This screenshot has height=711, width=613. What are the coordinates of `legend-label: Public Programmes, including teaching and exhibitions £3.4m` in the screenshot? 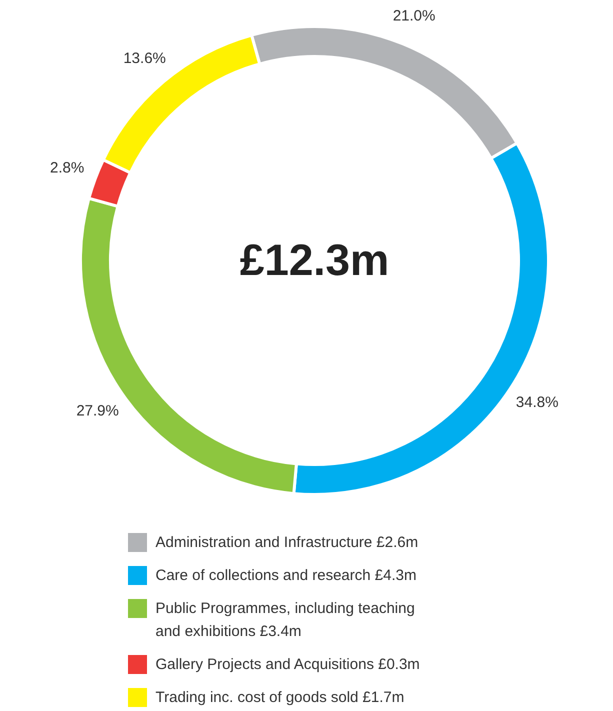 It's located at (285, 620).